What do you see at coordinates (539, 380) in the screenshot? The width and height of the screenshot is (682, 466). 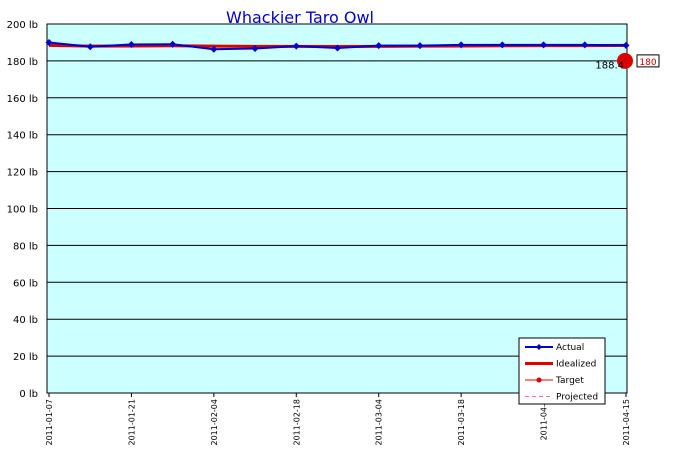 I see `legend-marker-target` at bounding box center [539, 380].